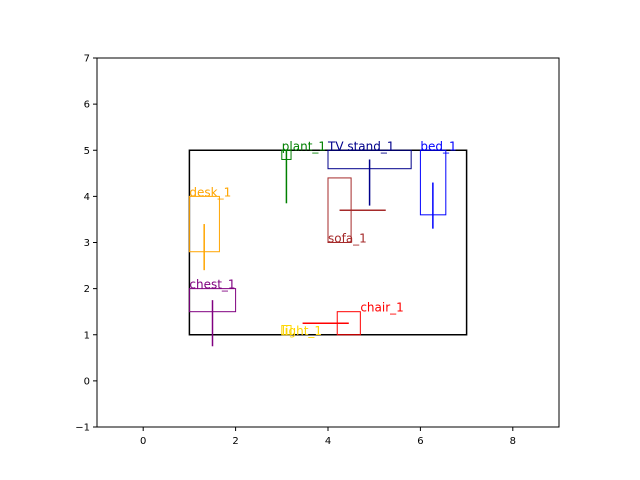  Describe the element at coordinates (82, 428) in the screenshot. I see `y-tick-label: −1` at that location.